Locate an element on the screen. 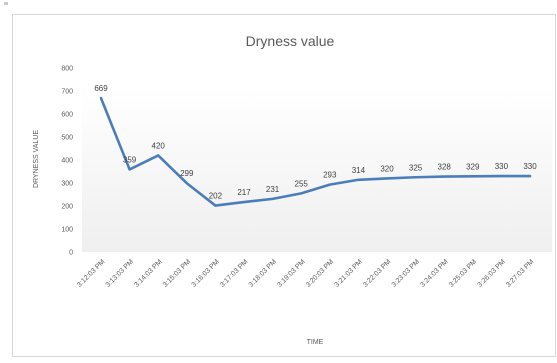  data-label: 293 is located at coordinates (330, 175).